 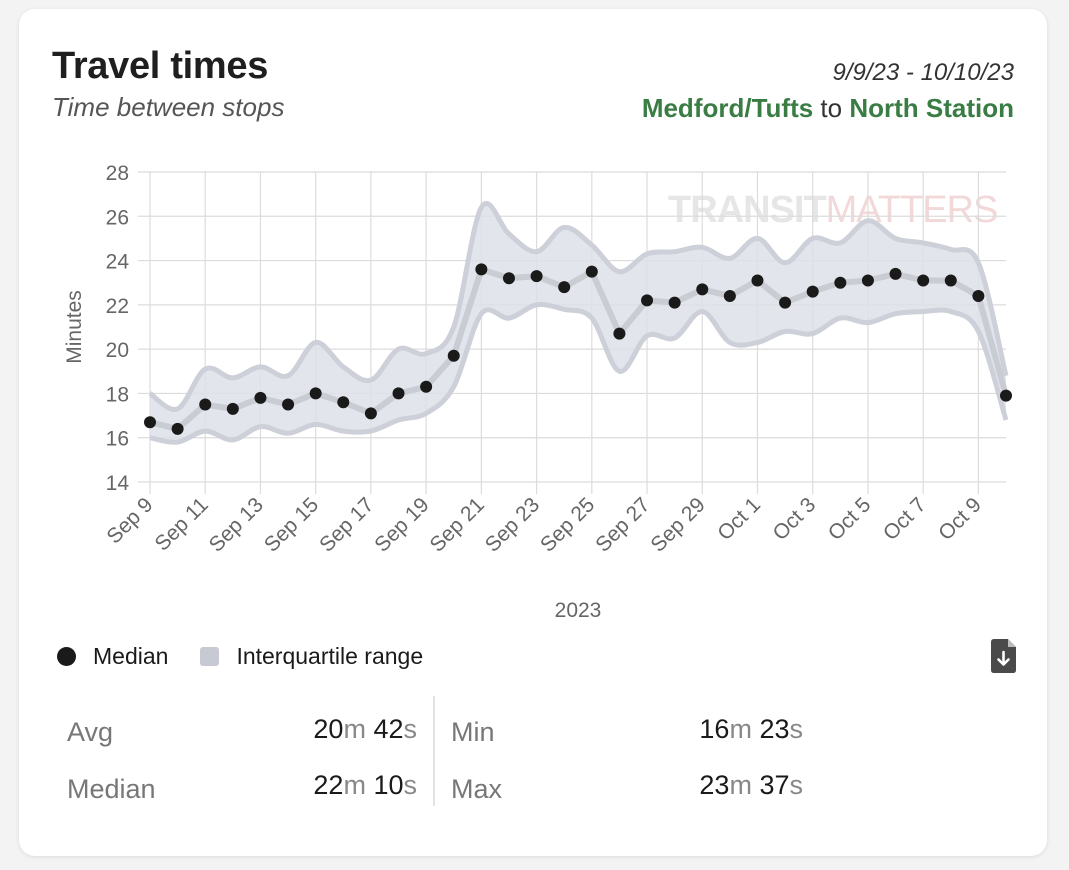 I want to click on card-title: Travel times, so click(x=160, y=66).